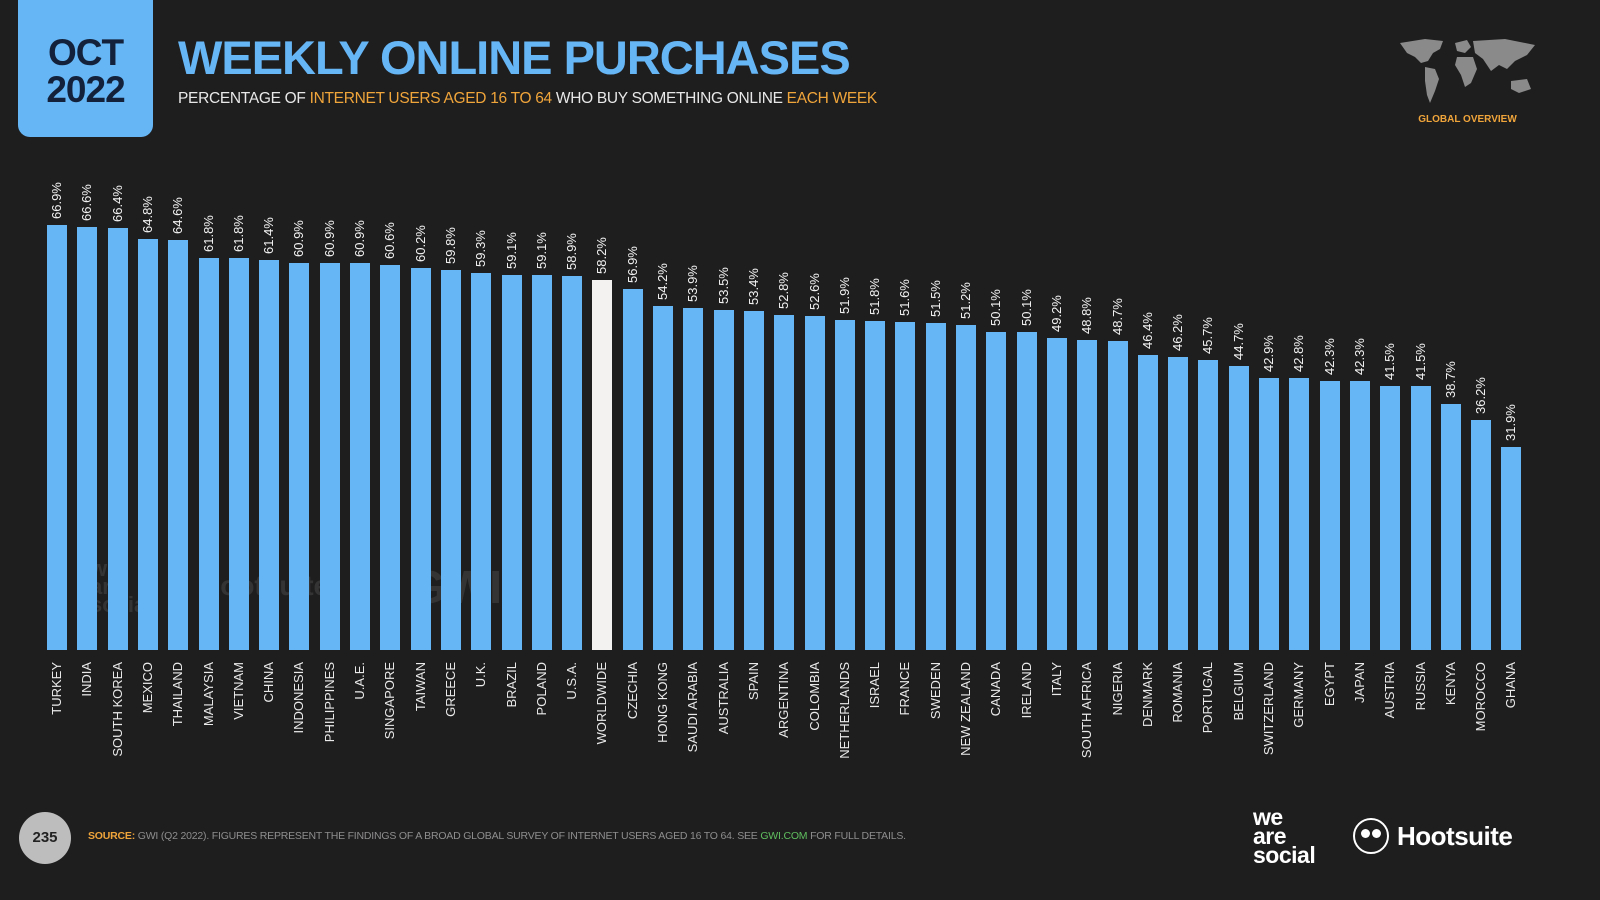 This screenshot has height=900, width=1600. I want to click on bar-taiwan, so click(420, 458).